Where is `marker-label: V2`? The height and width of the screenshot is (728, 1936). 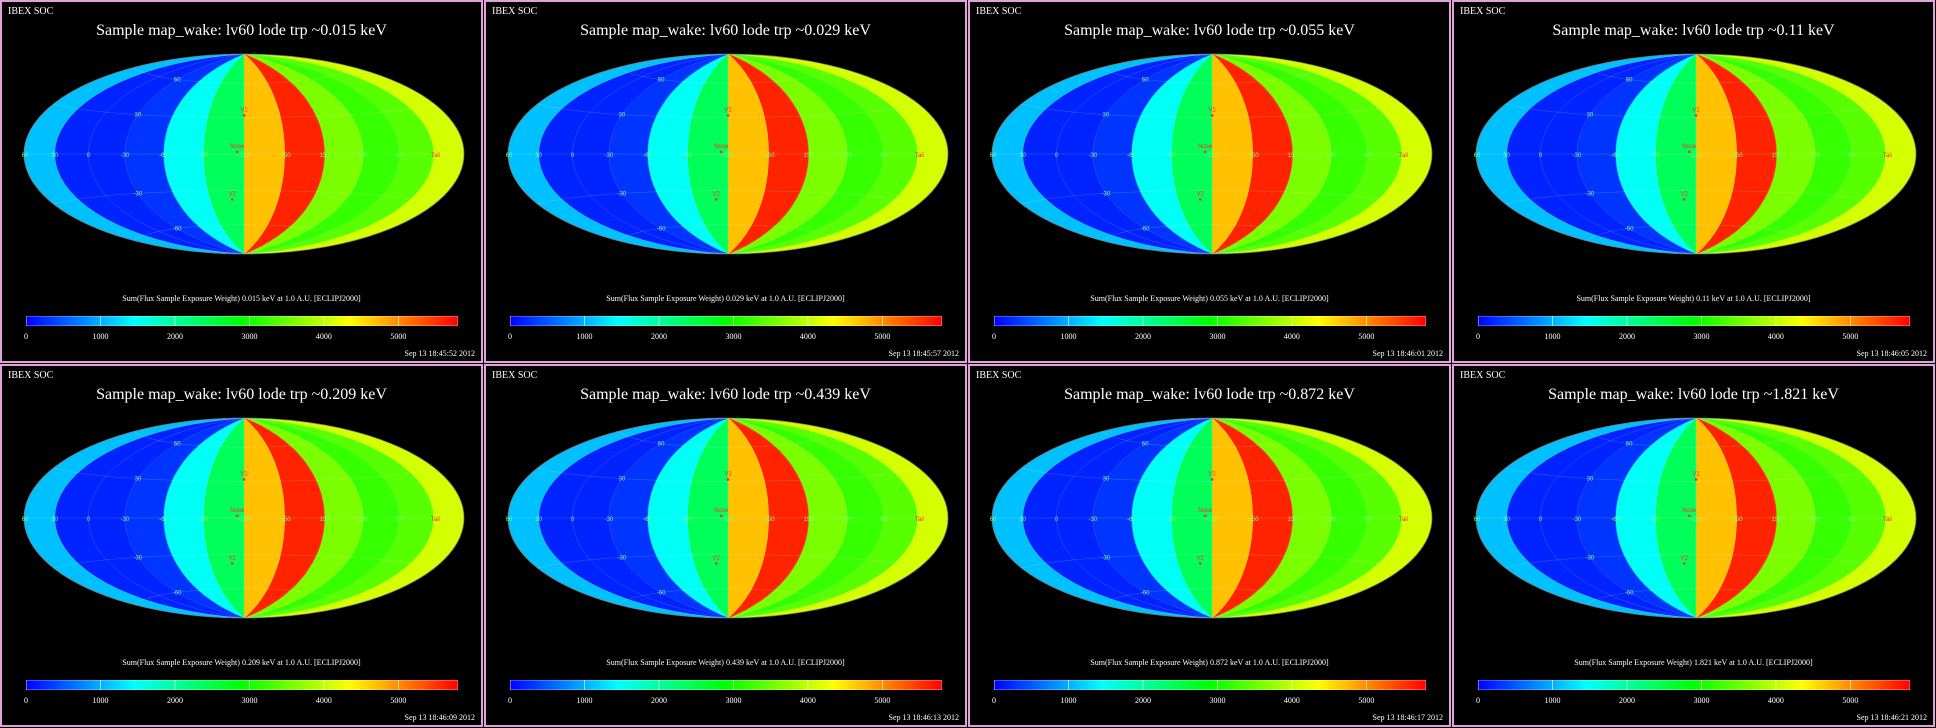
marker-label: V2 is located at coordinates (1201, 194).